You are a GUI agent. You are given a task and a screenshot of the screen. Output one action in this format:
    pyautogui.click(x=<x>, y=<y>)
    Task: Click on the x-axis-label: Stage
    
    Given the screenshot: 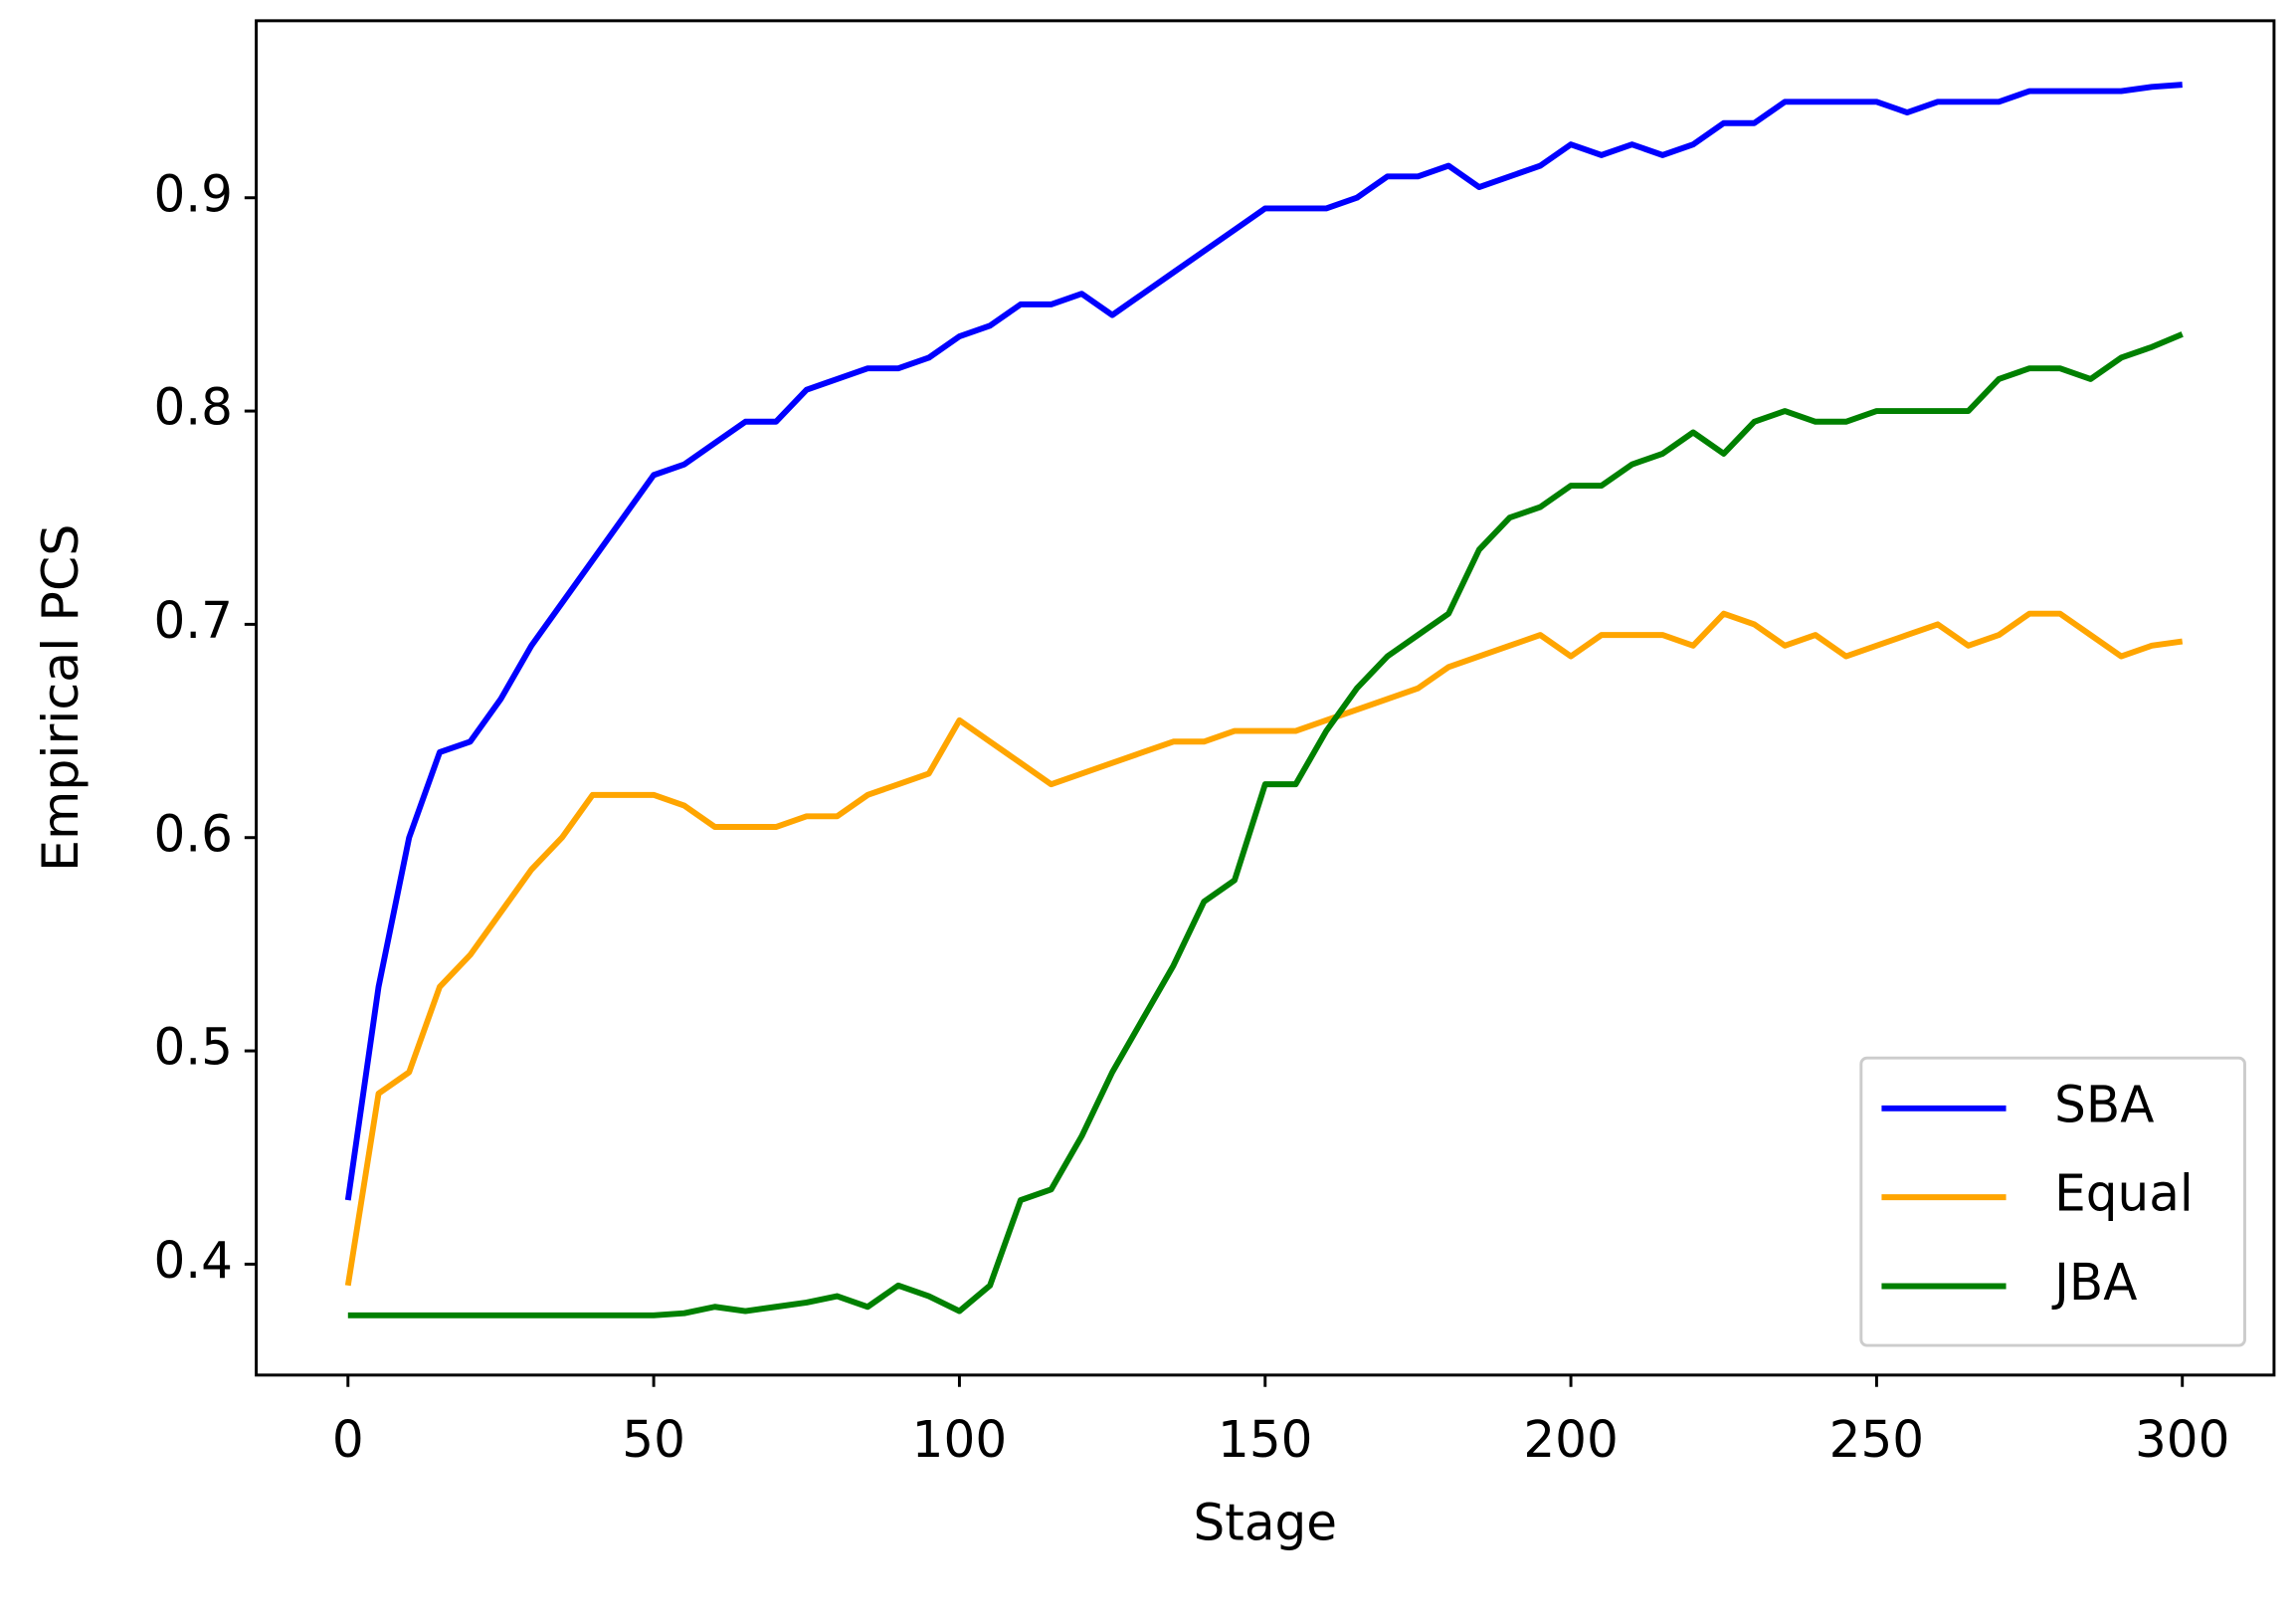 What is the action you would take?
    pyautogui.click(x=1265, y=1522)
    